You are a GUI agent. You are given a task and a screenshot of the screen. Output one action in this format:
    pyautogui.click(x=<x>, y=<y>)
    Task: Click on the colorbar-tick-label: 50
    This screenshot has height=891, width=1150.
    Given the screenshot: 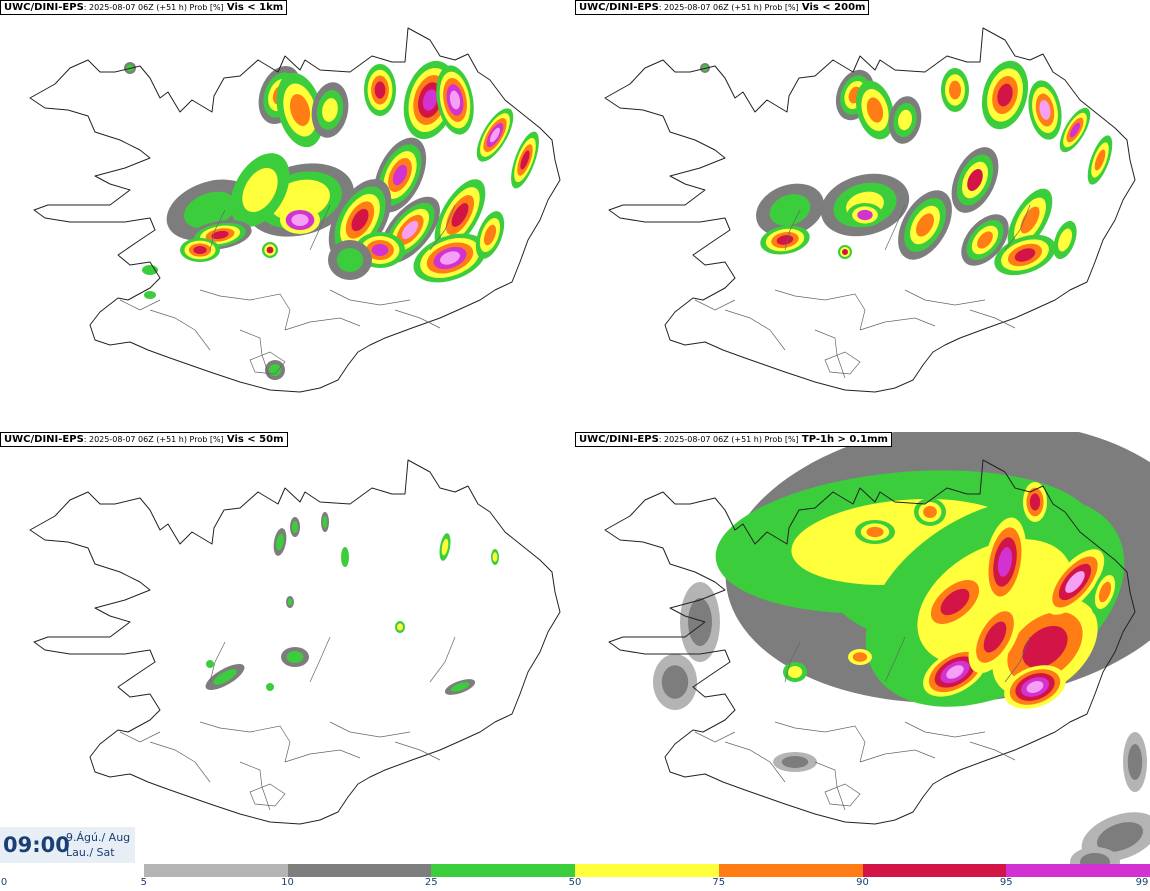 What is the action you would take?
    pyautogui.click(x=575, y=882)
    